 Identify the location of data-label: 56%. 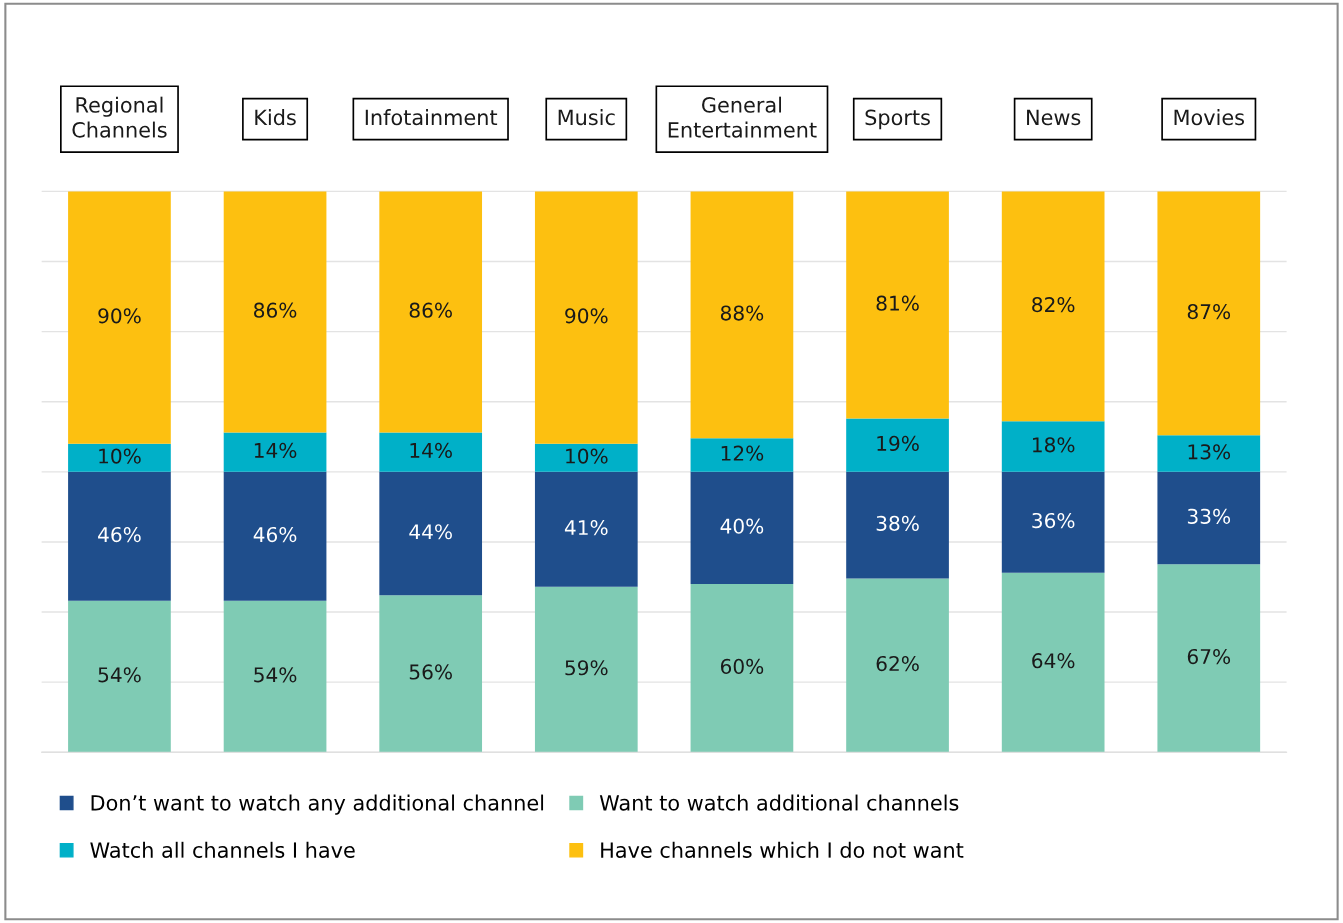
(430, 672).